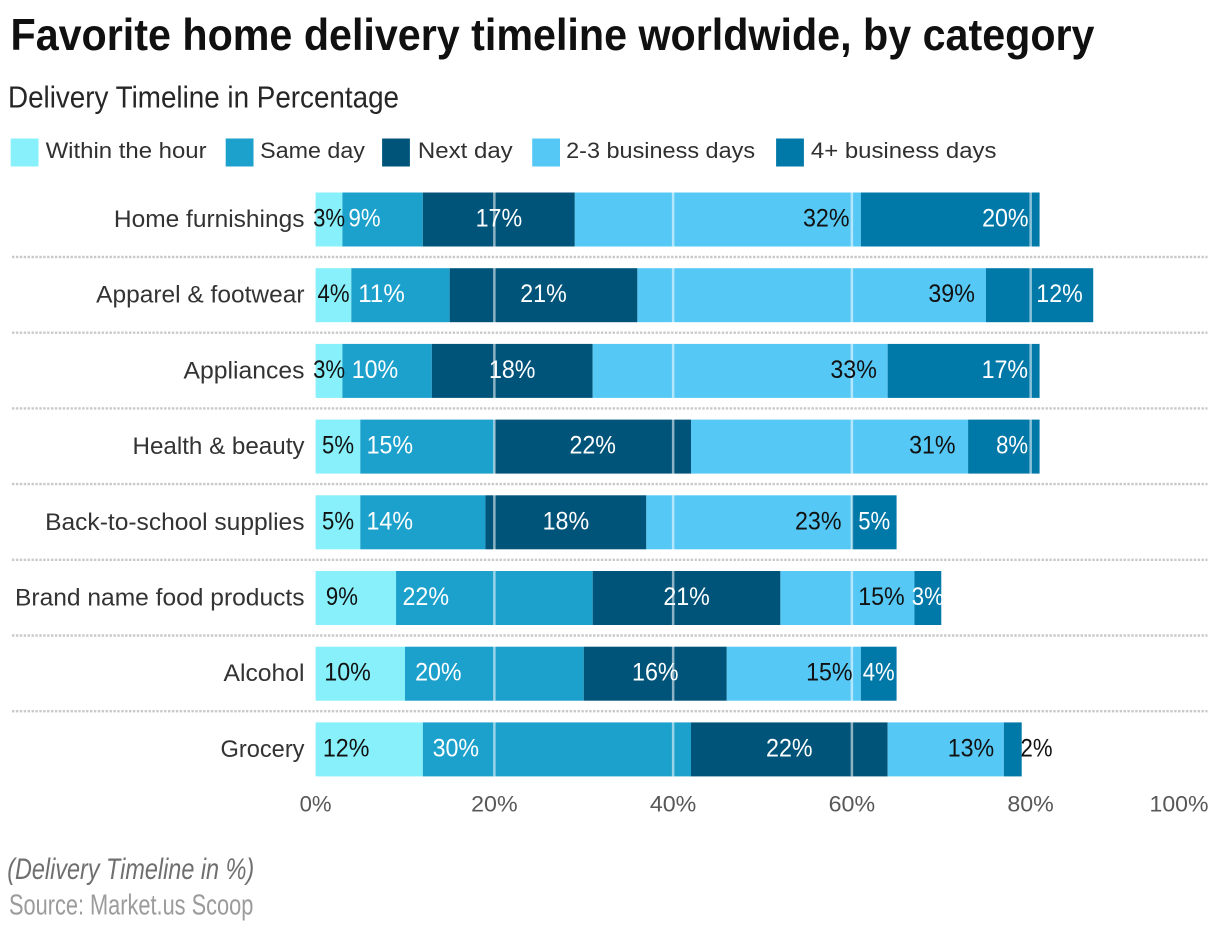 The width and height of the screenshot is (1220, 930). I want to click on svg-text: Apparel & footwear, so click(200, 295).